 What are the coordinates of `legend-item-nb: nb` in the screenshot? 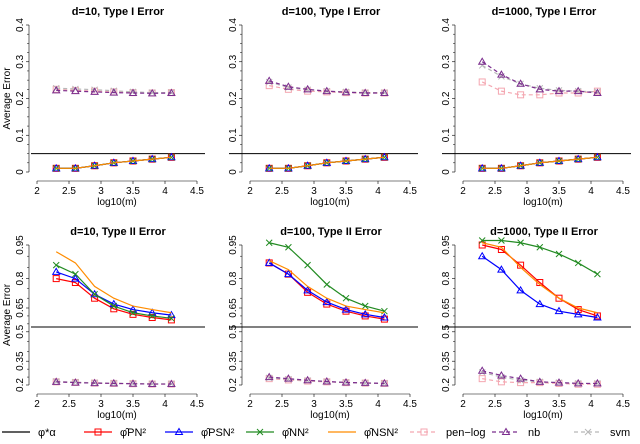 It's located at (516, 433).